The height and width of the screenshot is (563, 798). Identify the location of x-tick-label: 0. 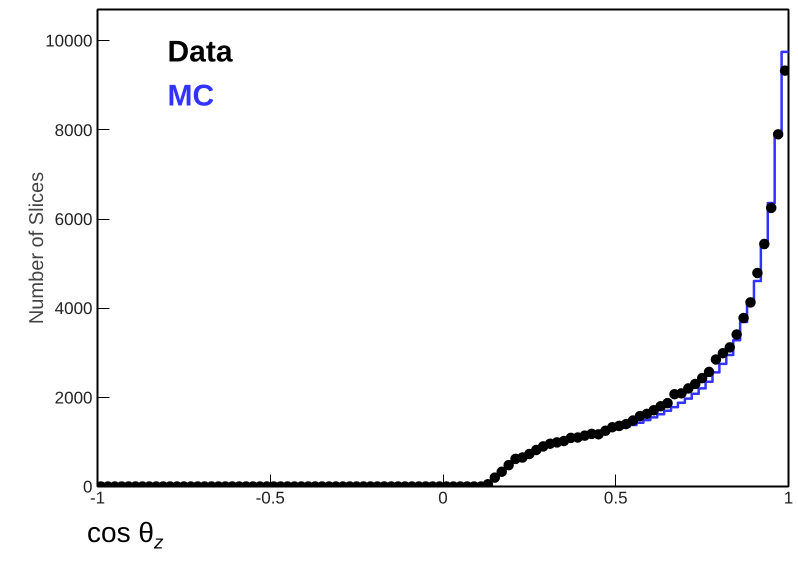
(443, 498).